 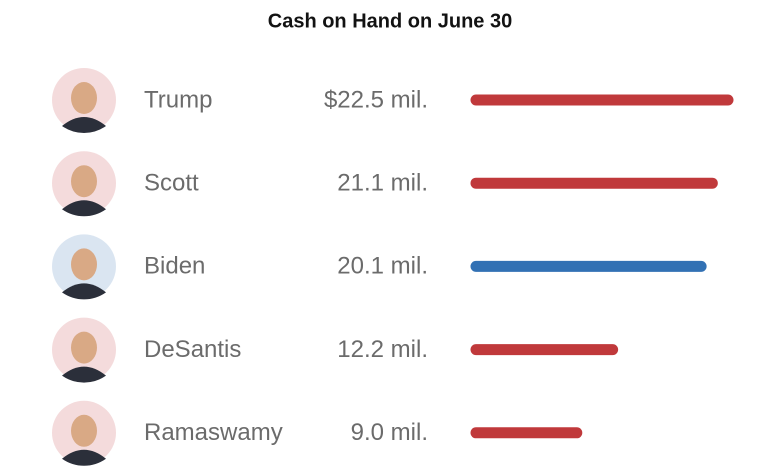 What do you see at coordinates (174, 266) in the screenshot?
I see `category-label: Biden` at bounding box center [174, 266].